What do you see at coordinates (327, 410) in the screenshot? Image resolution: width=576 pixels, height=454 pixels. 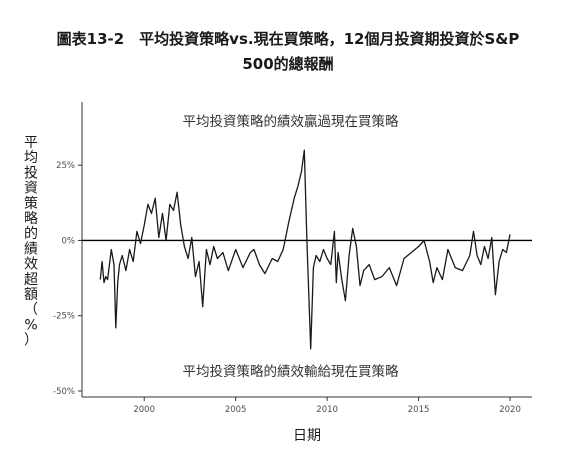 I see `x-tick-label: 2010` at bounding box center [327, 410].